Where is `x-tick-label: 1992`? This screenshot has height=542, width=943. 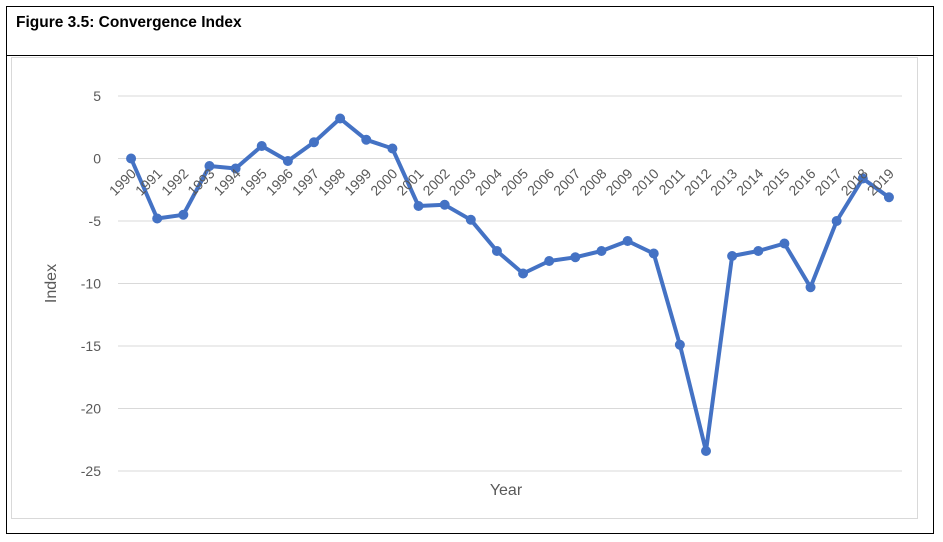 x-tick-label: 1992 is located at coordinates (174, 181).